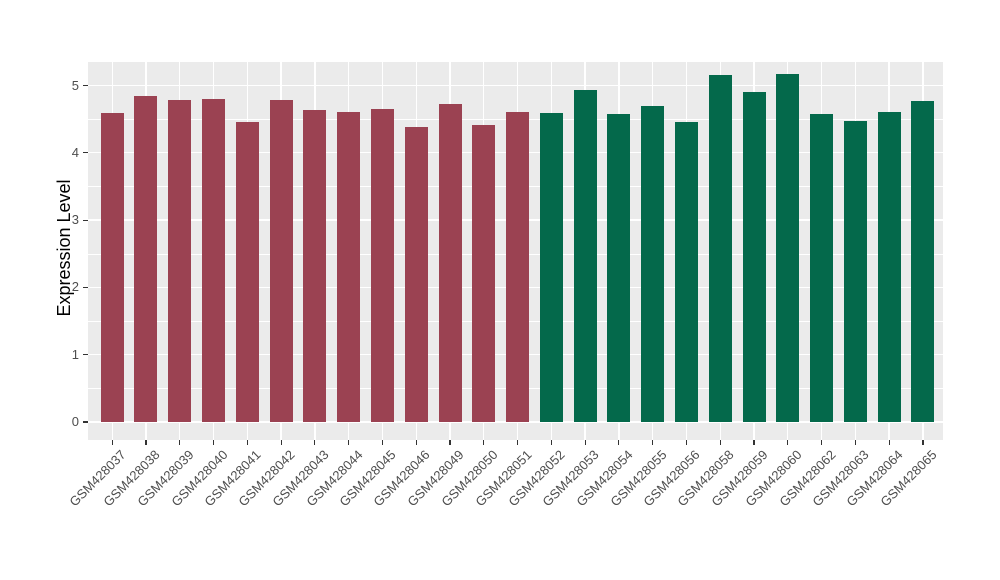 Image resolution: width=1000 pixels, height=580 pixels. Describe the element at coordinates (75, 421) in the screenshot. I see `y-tick-label: 0` at that location.